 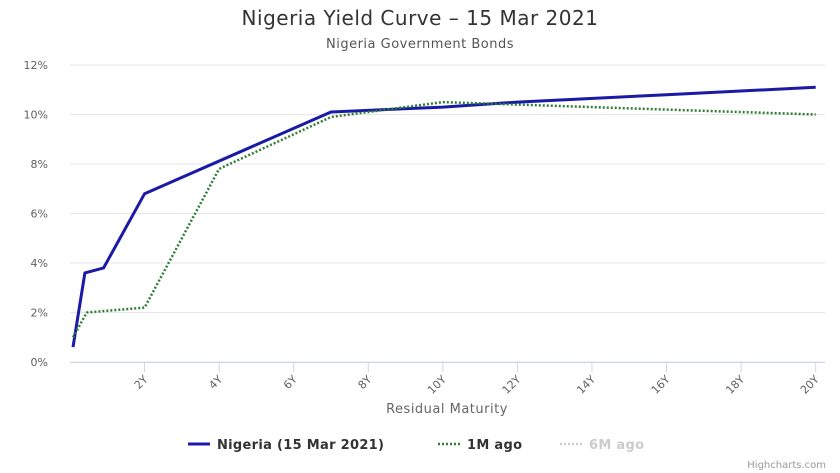 I want to click on legend-item-0: Nigeria (15 Mar 2021), so click(x=286, y=445).